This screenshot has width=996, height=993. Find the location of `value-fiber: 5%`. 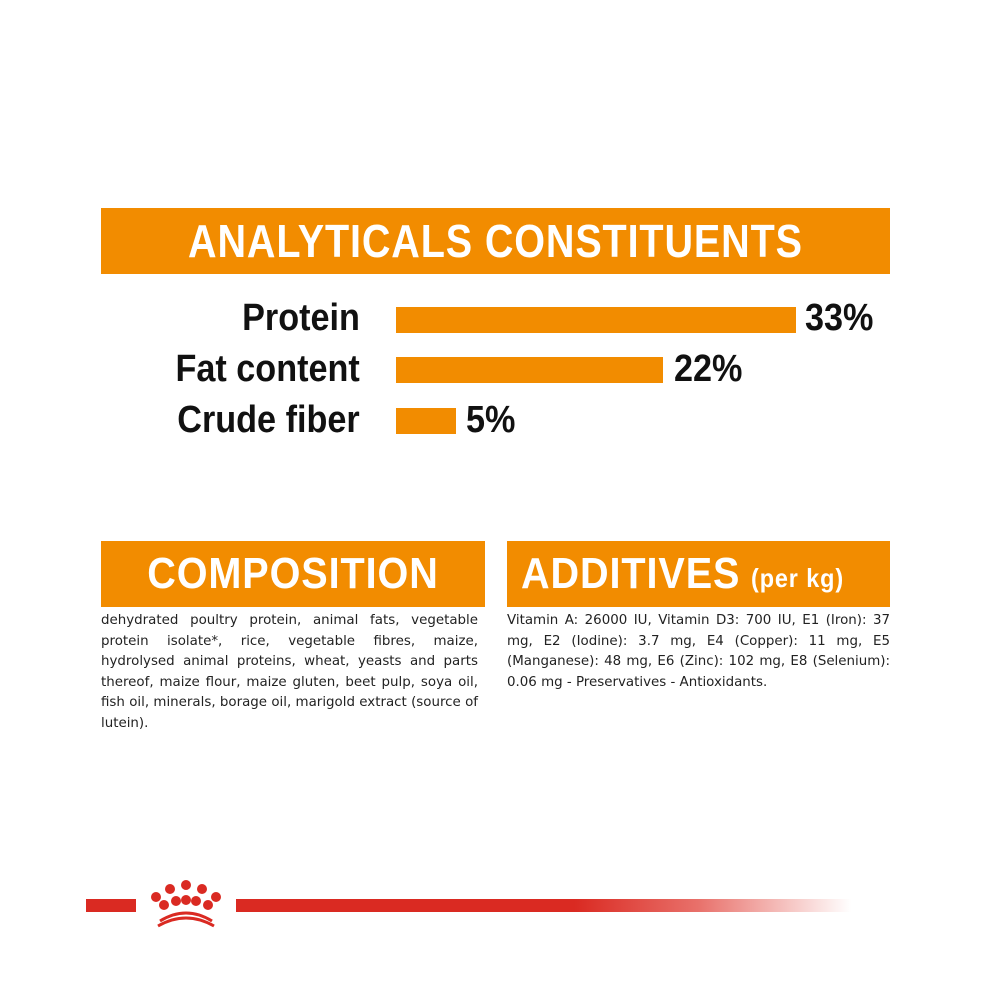

value-fiber: 5% is located at coordinates (491, 420).